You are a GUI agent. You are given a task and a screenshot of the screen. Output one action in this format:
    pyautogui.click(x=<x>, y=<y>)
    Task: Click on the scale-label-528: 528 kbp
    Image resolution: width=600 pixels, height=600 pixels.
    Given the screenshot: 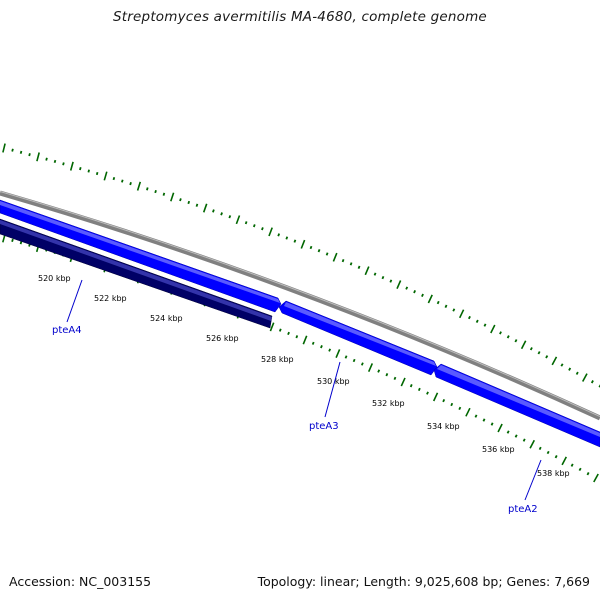 What is the action you would take?
    pyautogui.click(x=277, y=359)
    